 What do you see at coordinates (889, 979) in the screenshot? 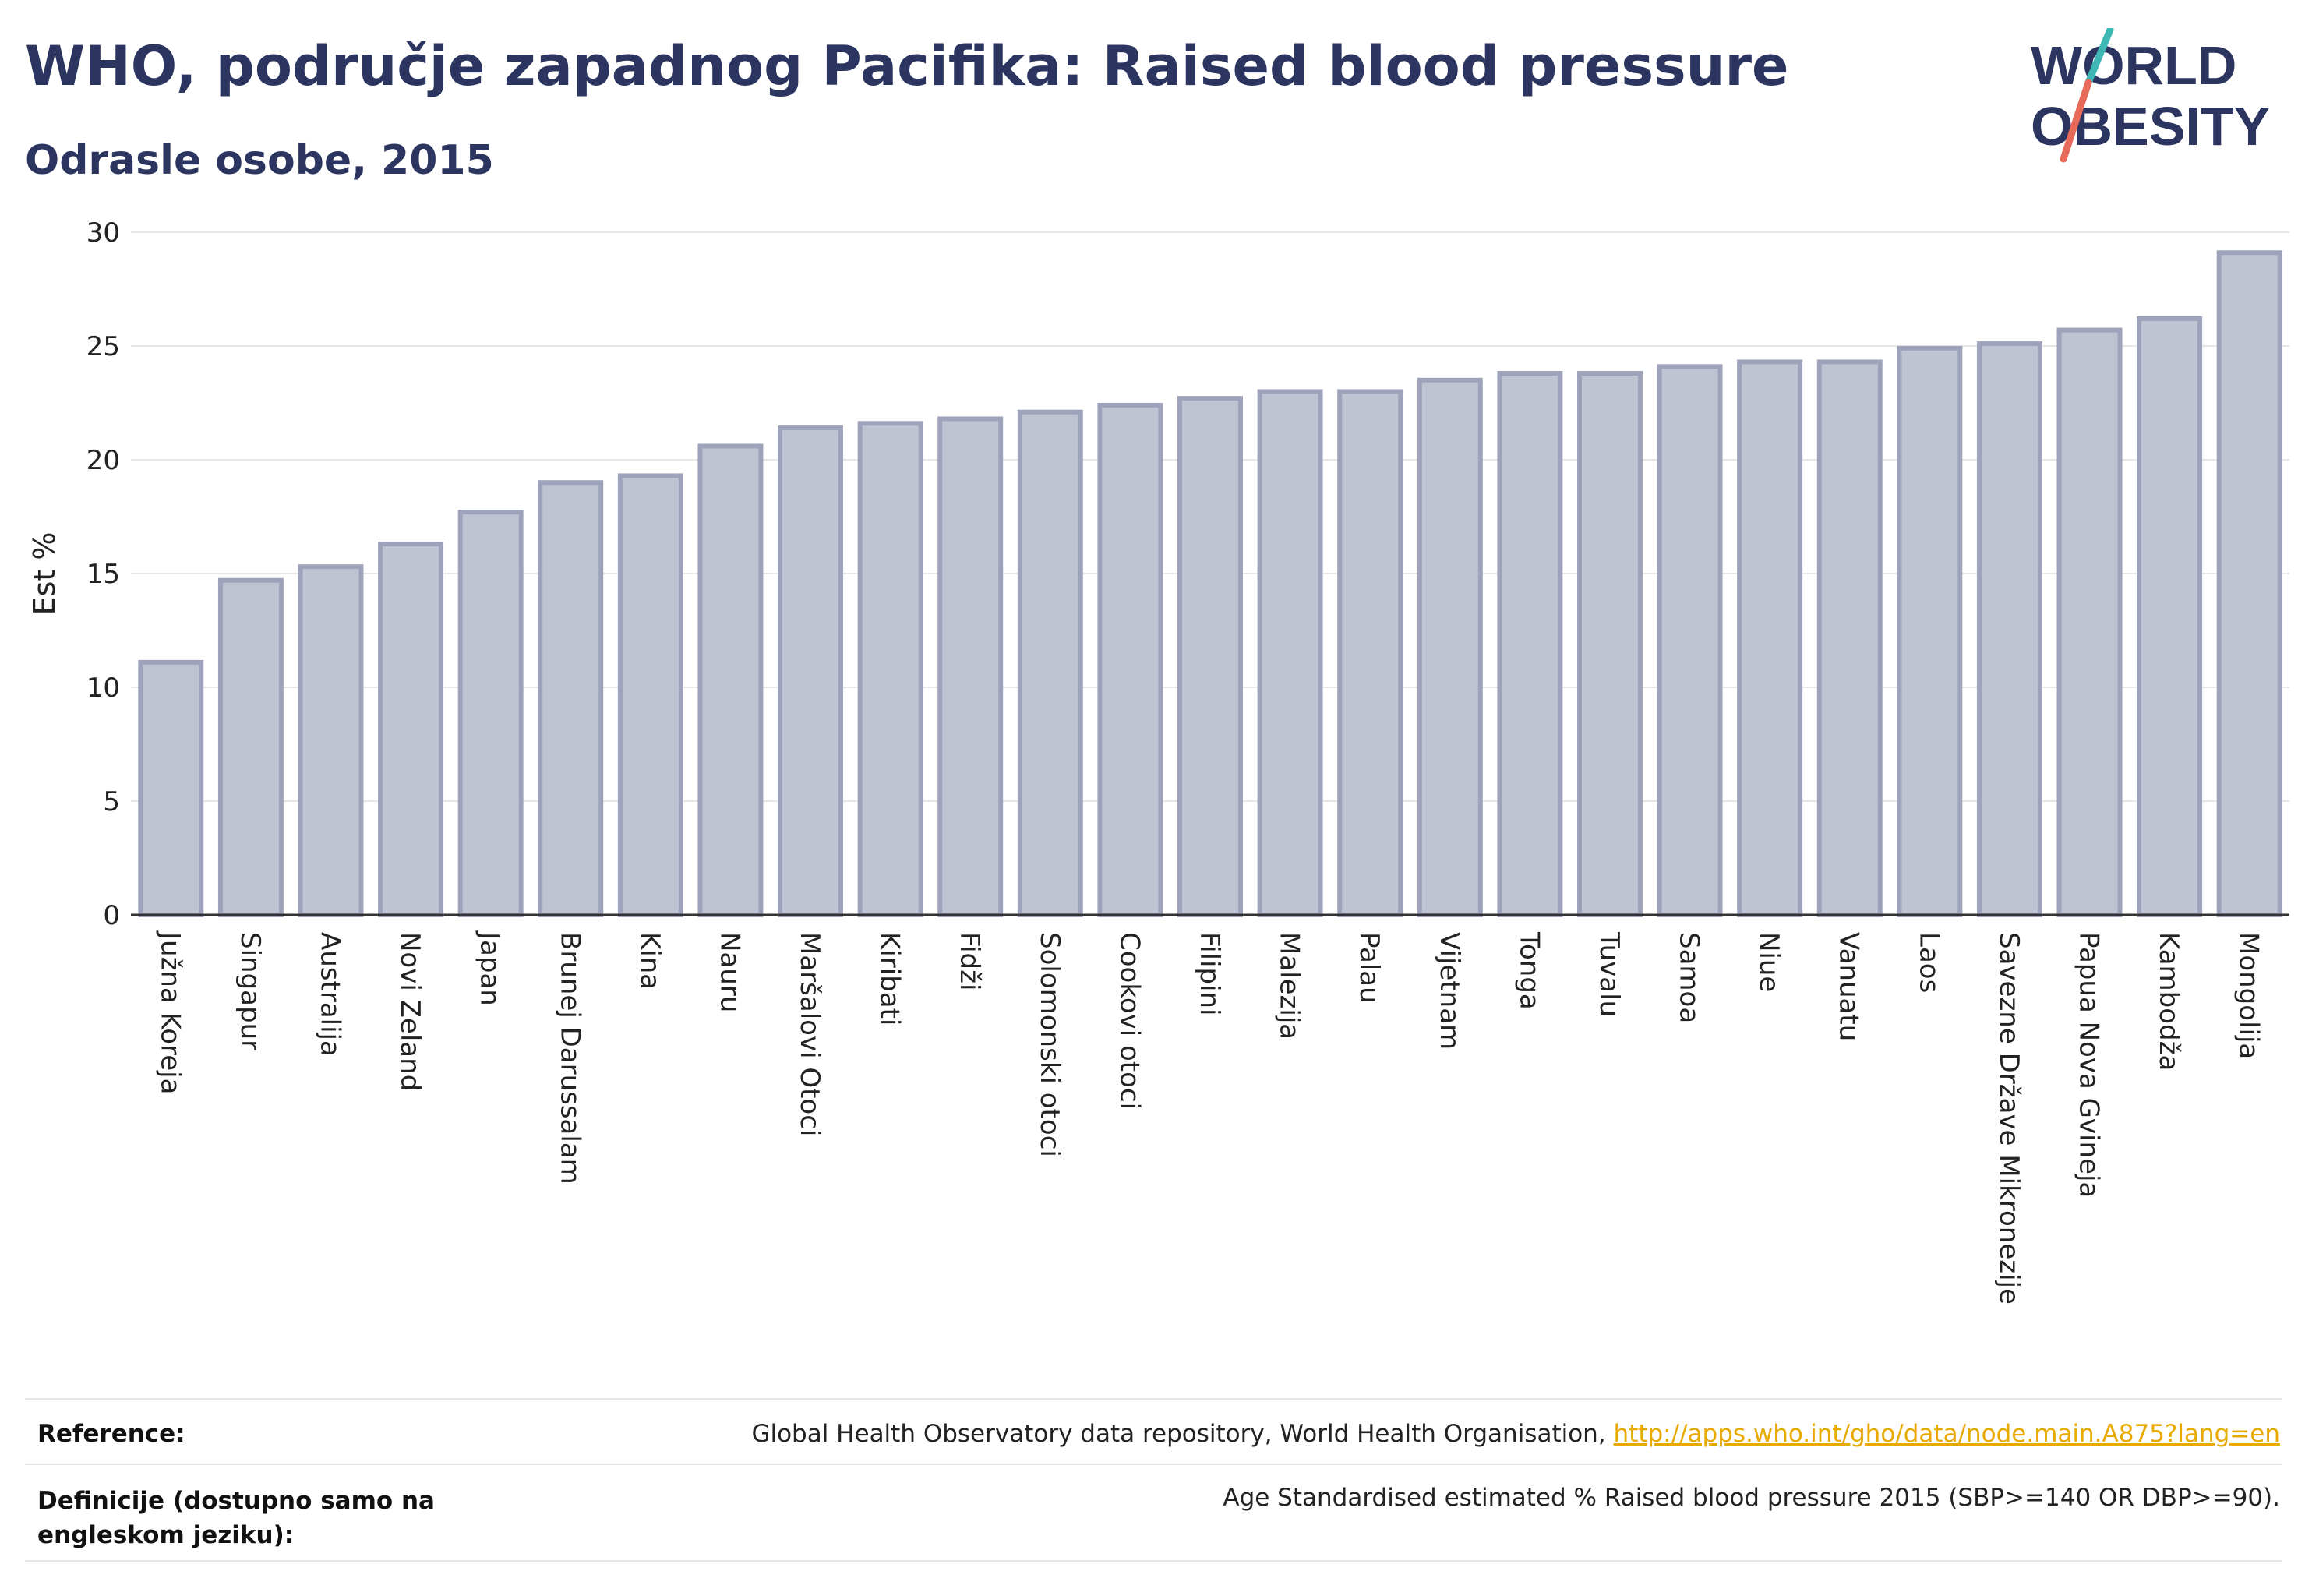
I see `x-tick-label: Kiribati` at bounding box center [889, 979].